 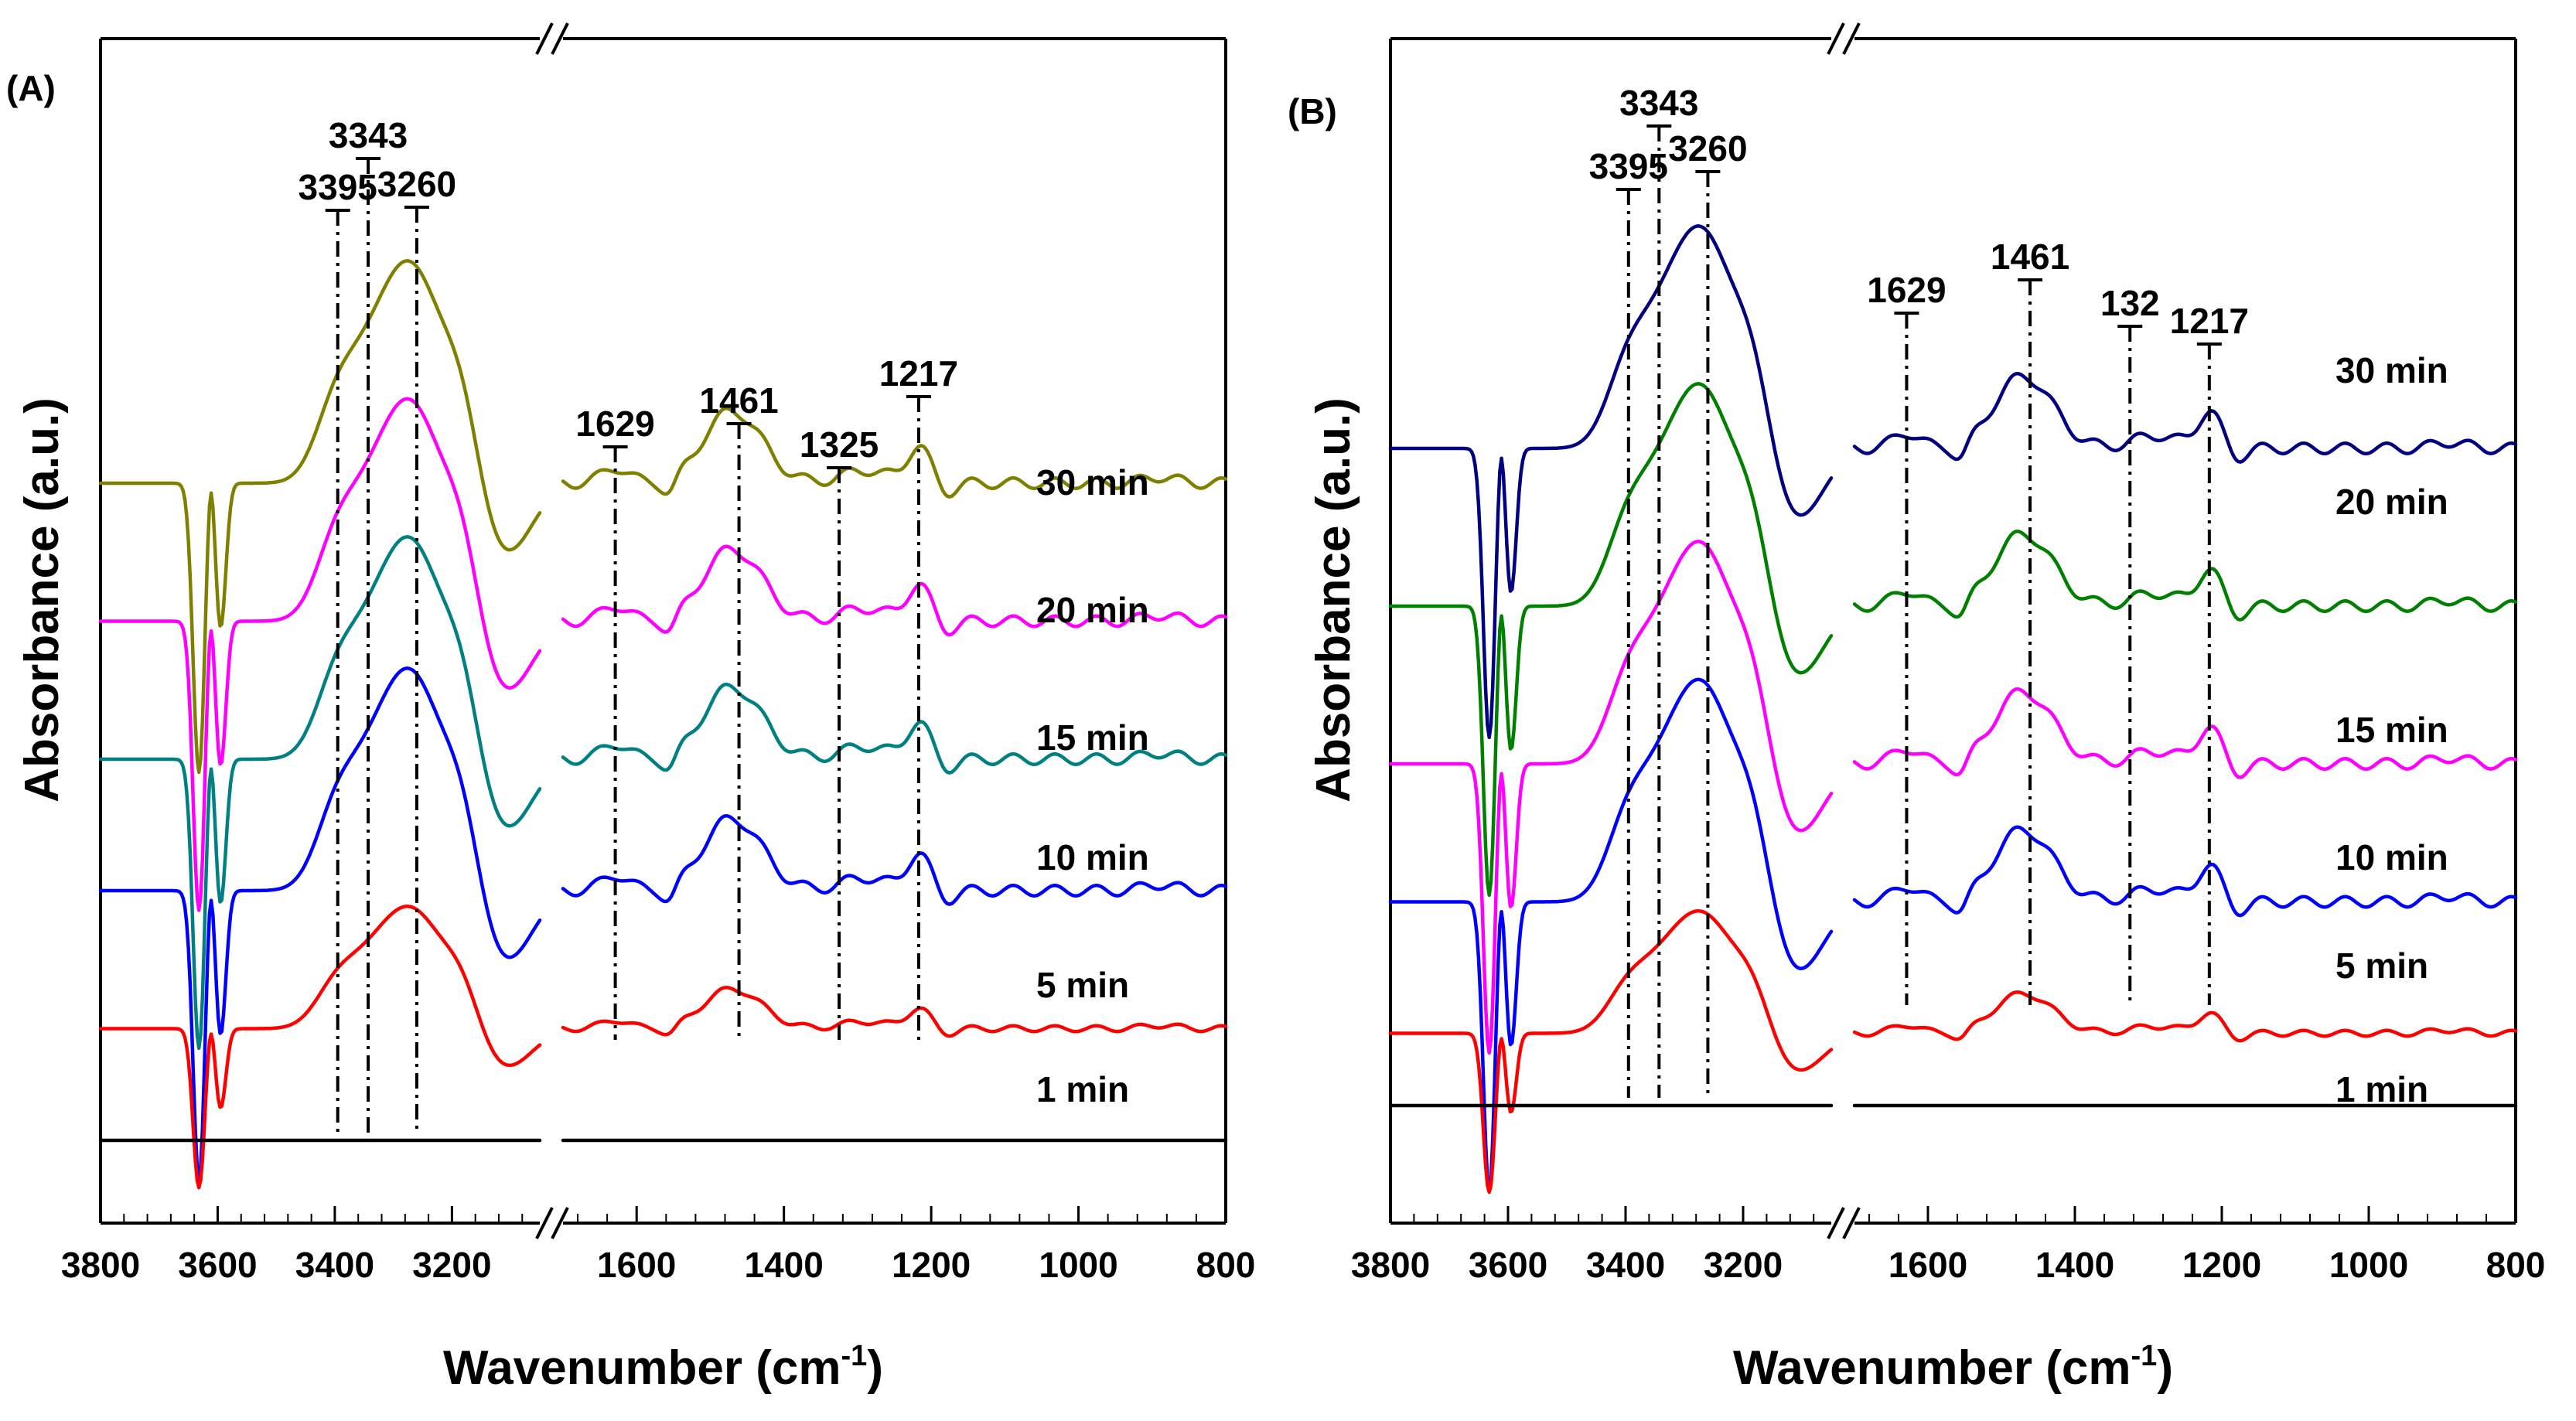 I want to click on peak-label: 132, so click(x=2130, y=303).